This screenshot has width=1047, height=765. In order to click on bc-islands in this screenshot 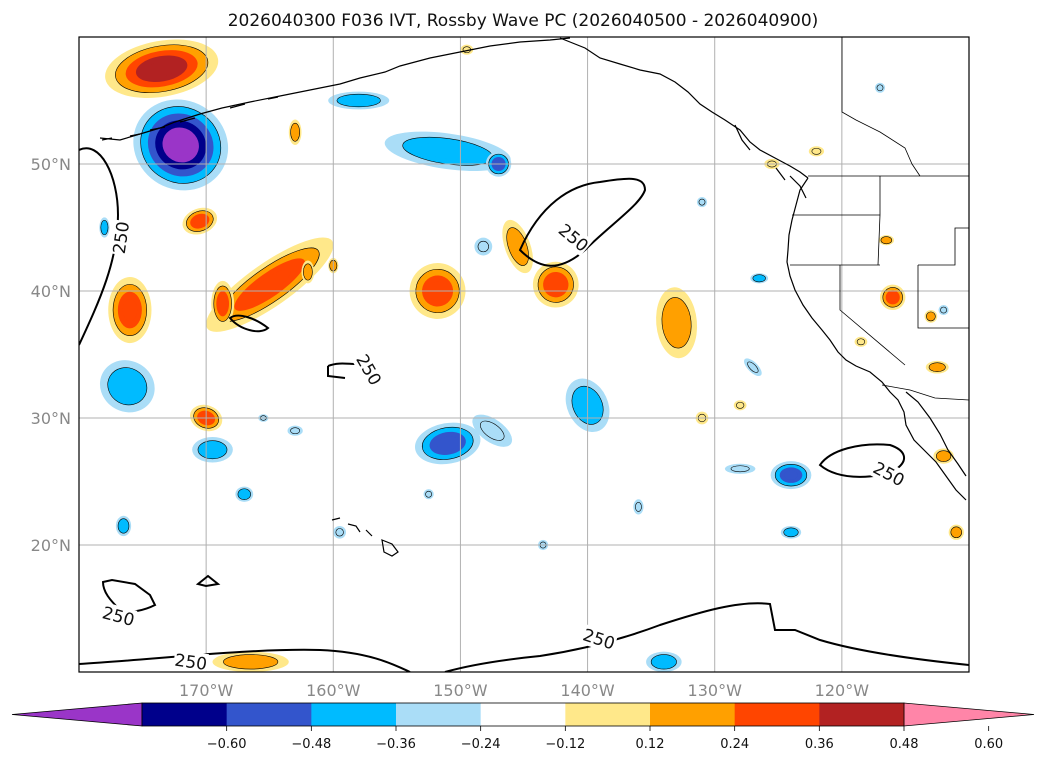, I will do `click(770, 161)`.